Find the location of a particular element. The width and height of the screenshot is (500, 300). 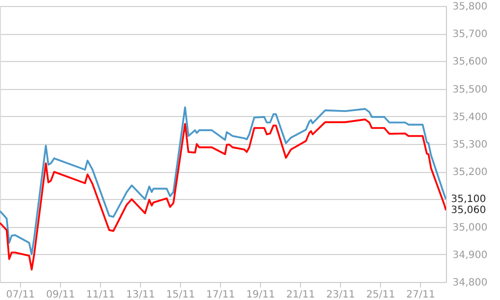

y-tick-label: 35,000 is located at coordinates (470, 228).